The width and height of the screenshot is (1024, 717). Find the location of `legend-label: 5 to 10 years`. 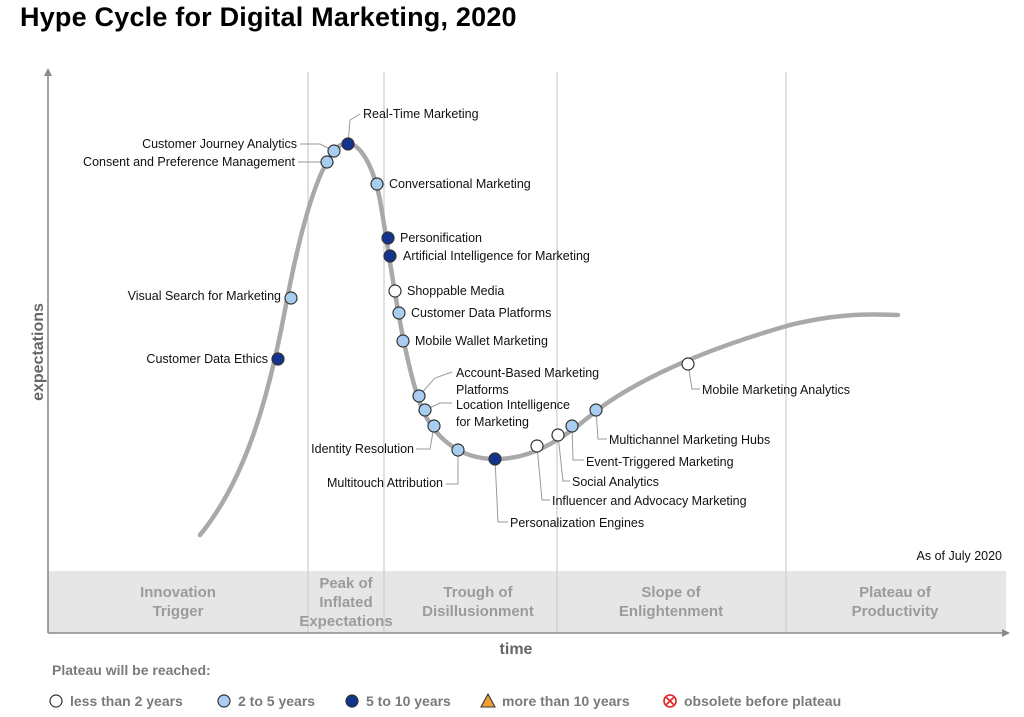

legend-label: 5 to 10 years is located at coordinates (408, 701).